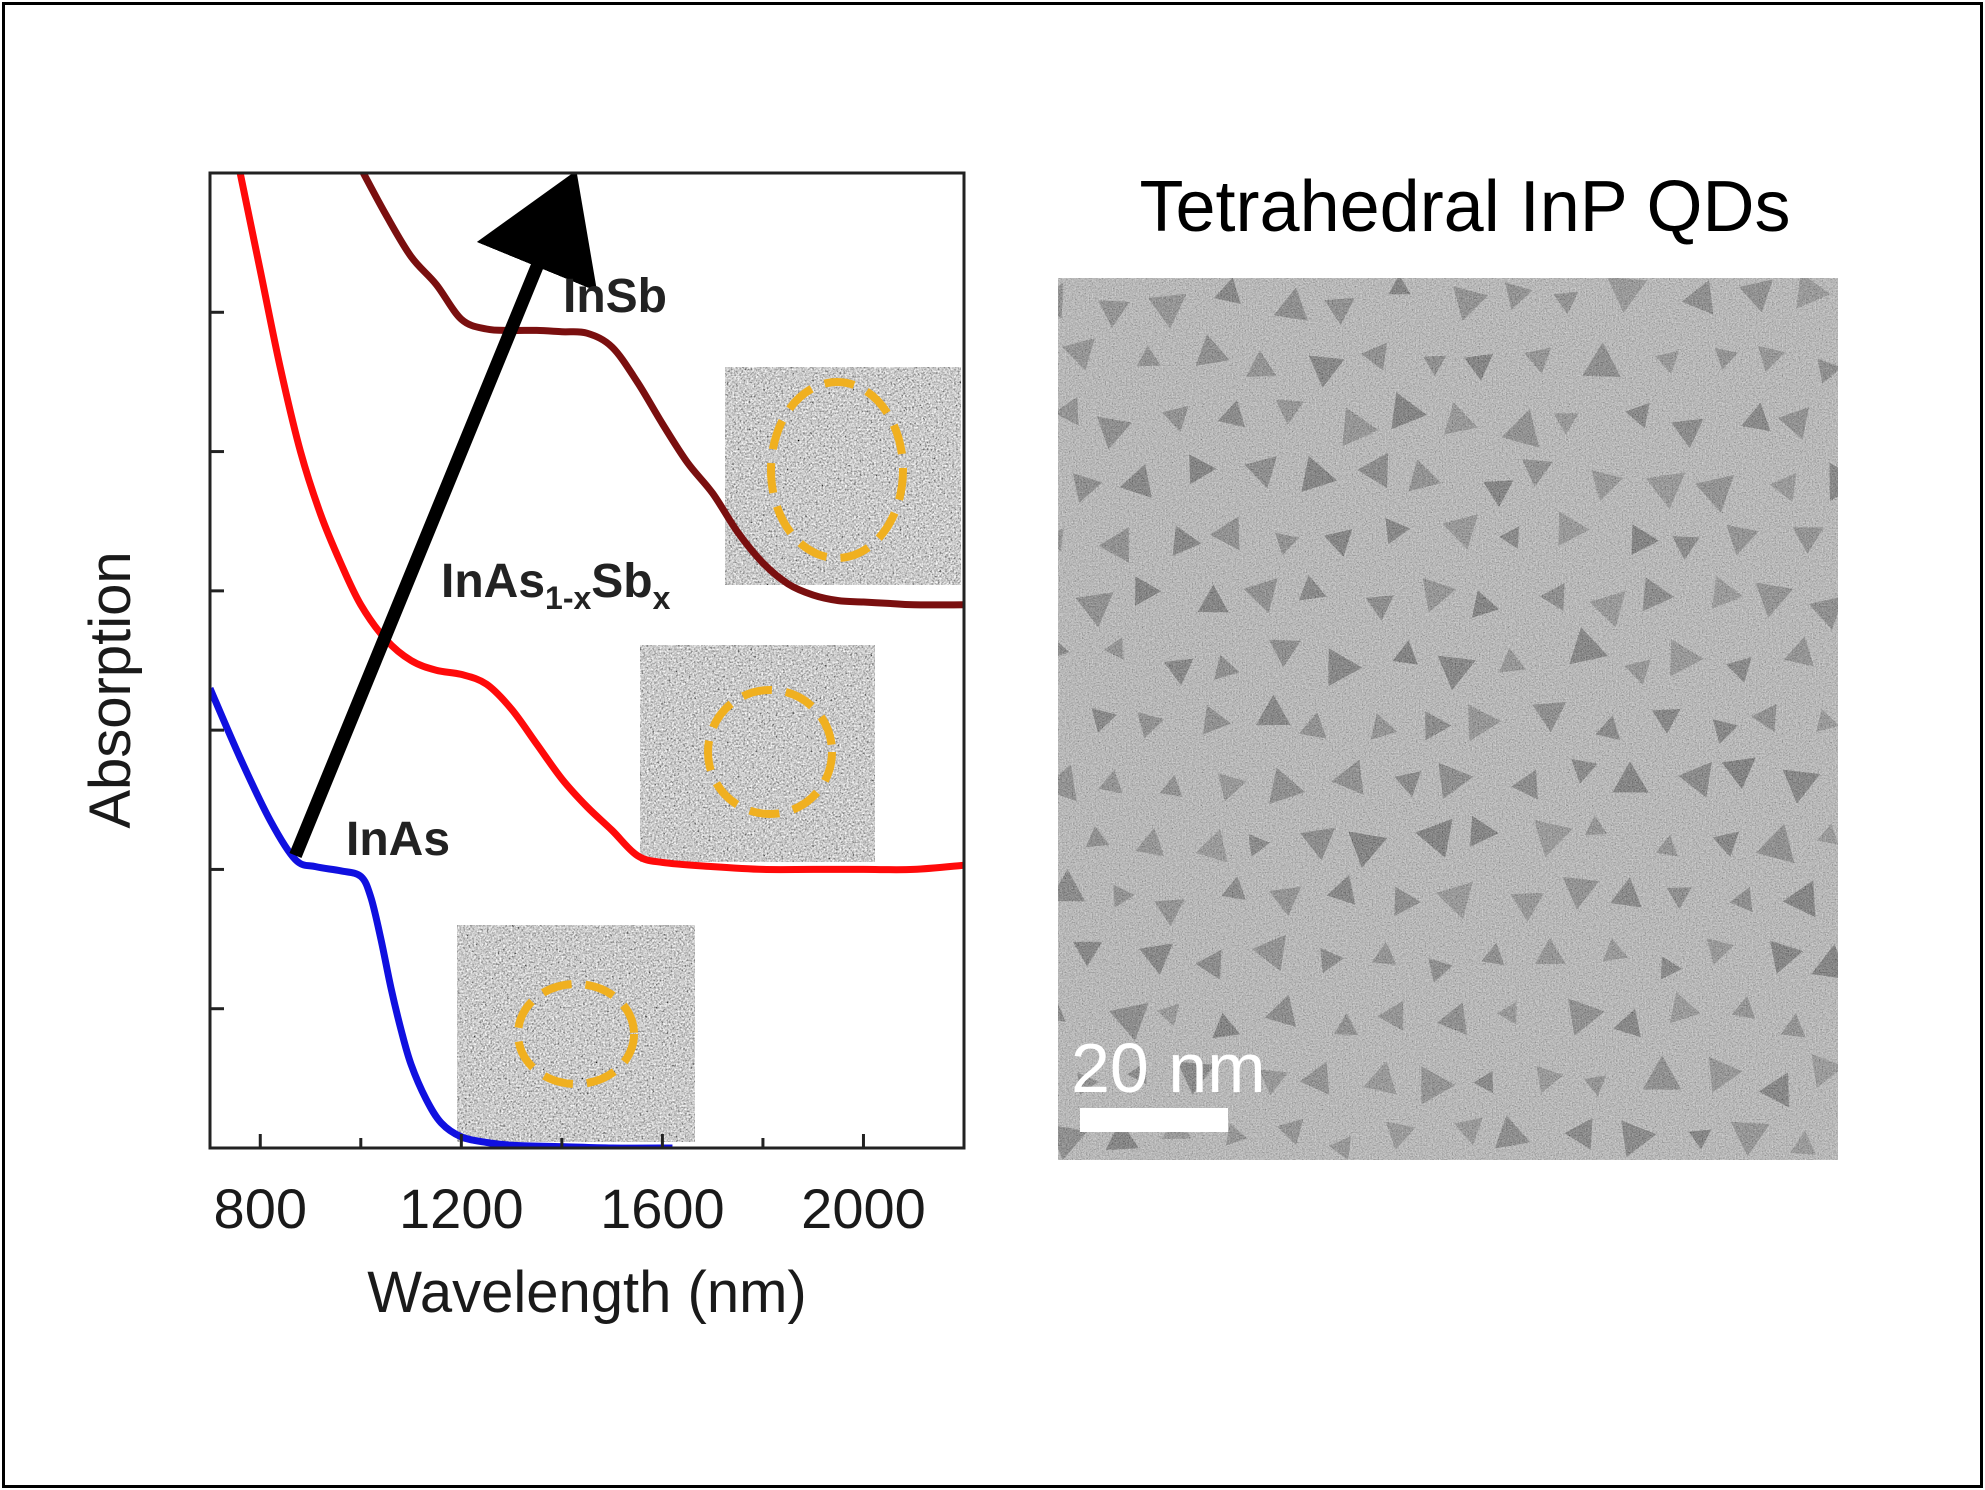  I want to click on x-tick-label: 1600, so click(662, 1208).